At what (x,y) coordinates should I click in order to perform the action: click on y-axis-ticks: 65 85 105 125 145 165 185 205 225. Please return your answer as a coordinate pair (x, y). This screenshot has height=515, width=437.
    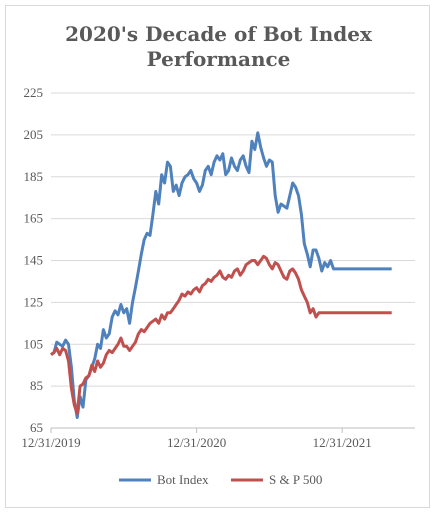
    Looking at the image, I should click on (34, 260).